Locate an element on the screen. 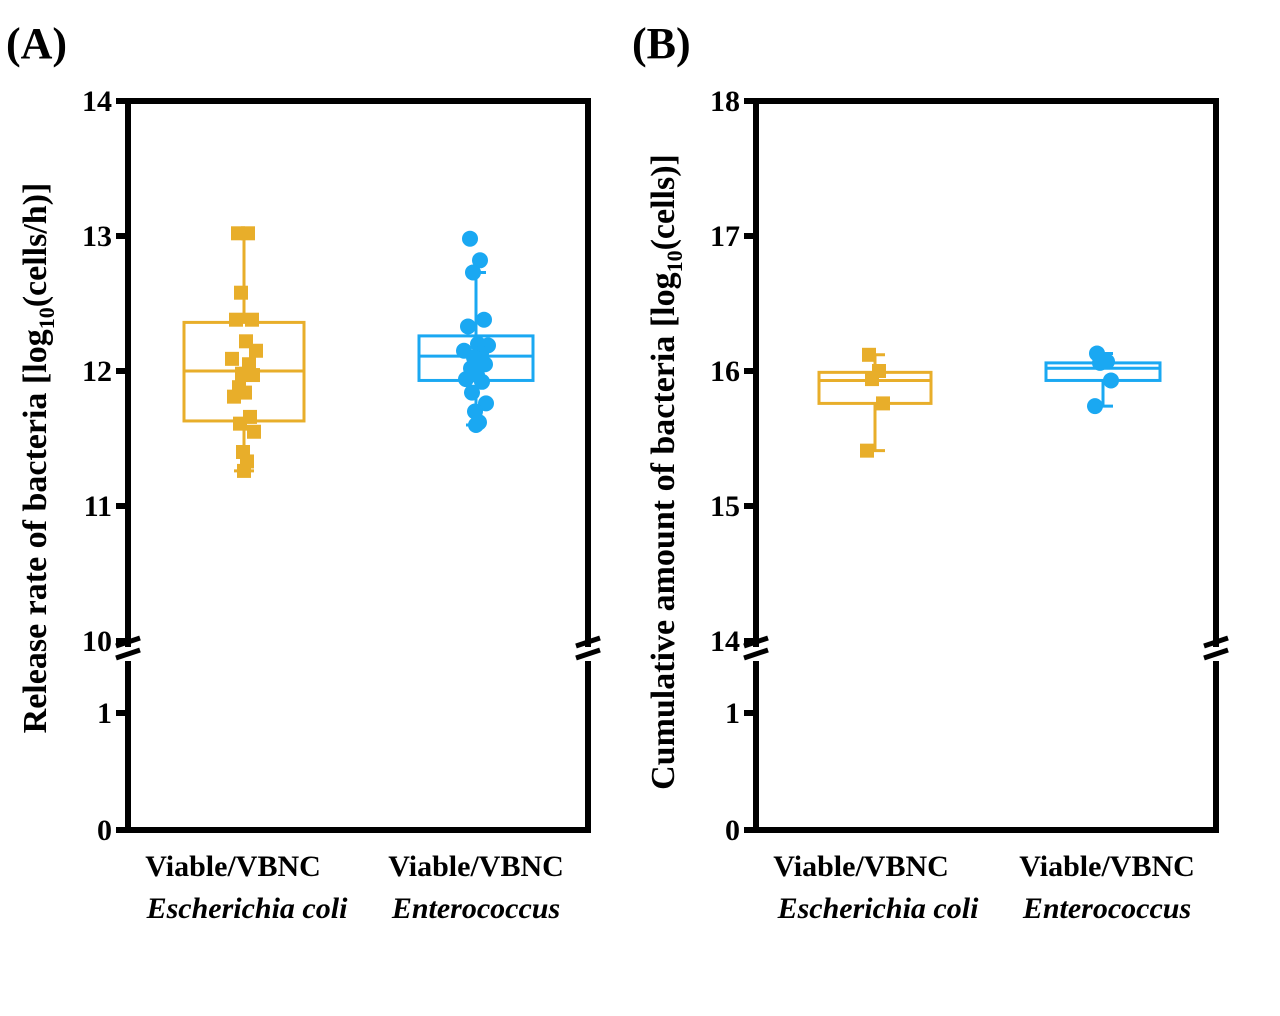  y-tick-label: 11 is located at coordinates (98, 506).